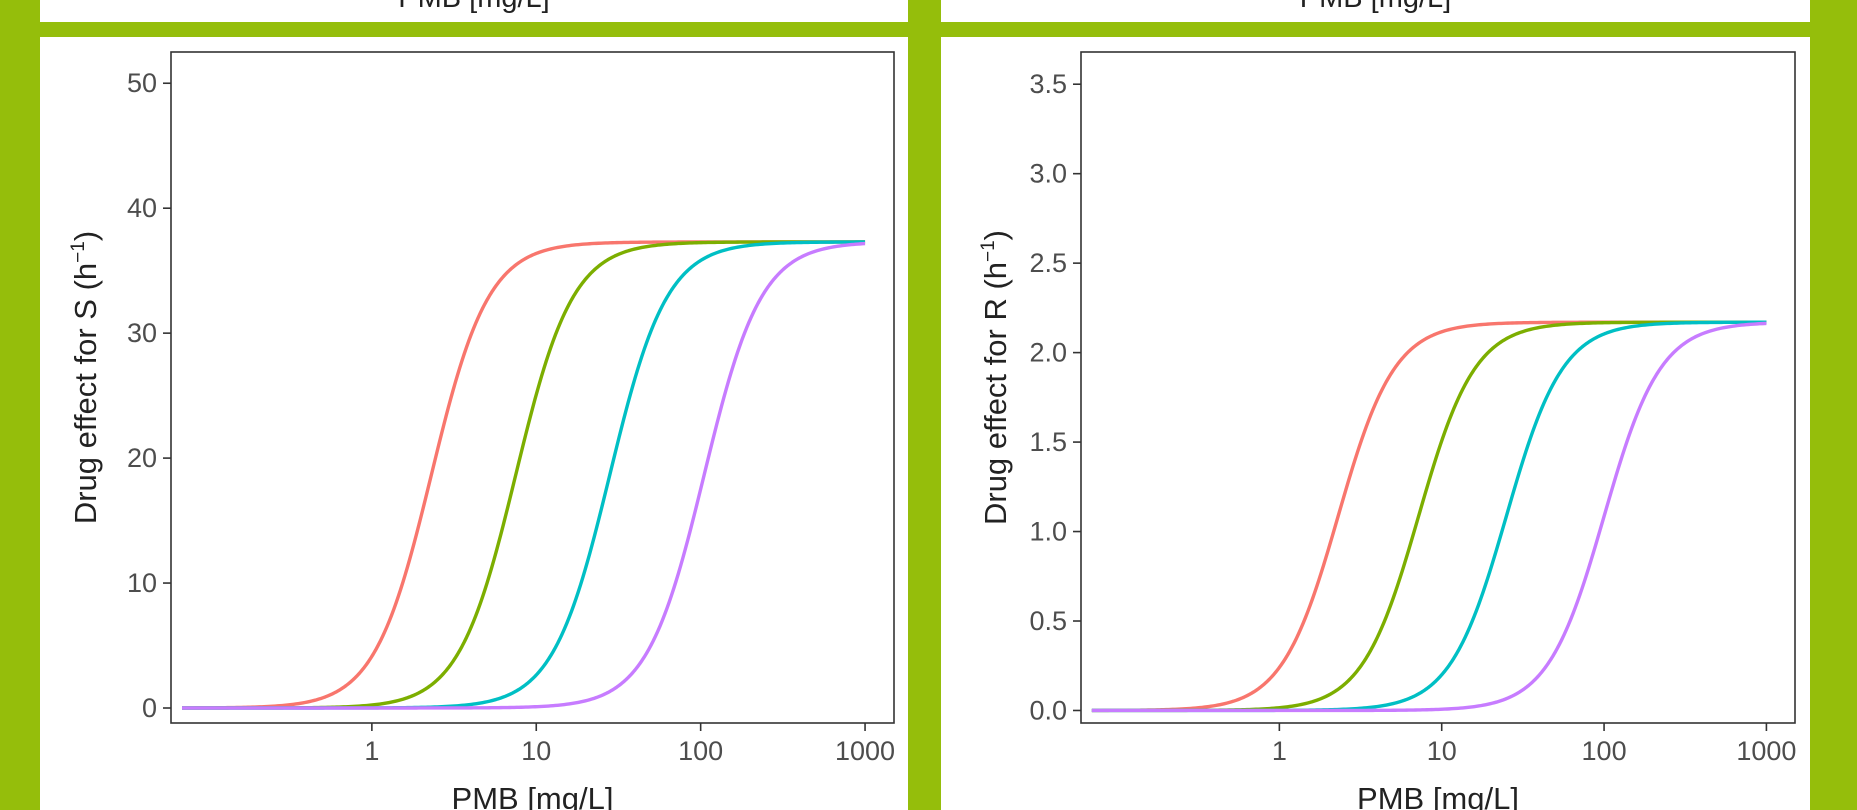 This screenshot has height=810, width=1857. Describe the element at coordinates (1048, 621) in the screenshot. I see `y-tick-label: 0.5` at that location.